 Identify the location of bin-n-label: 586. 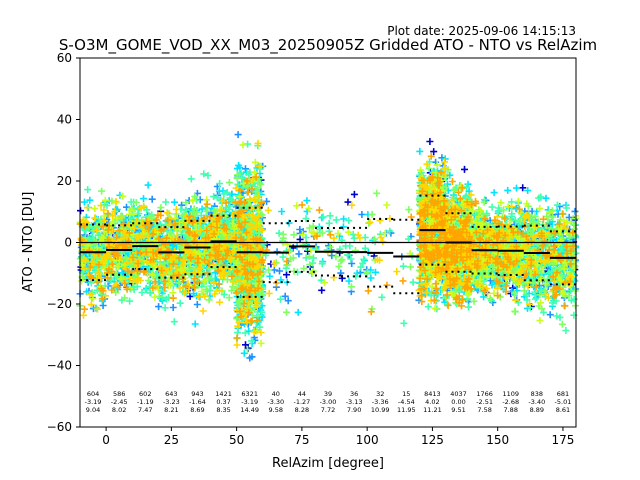
(119, 394).